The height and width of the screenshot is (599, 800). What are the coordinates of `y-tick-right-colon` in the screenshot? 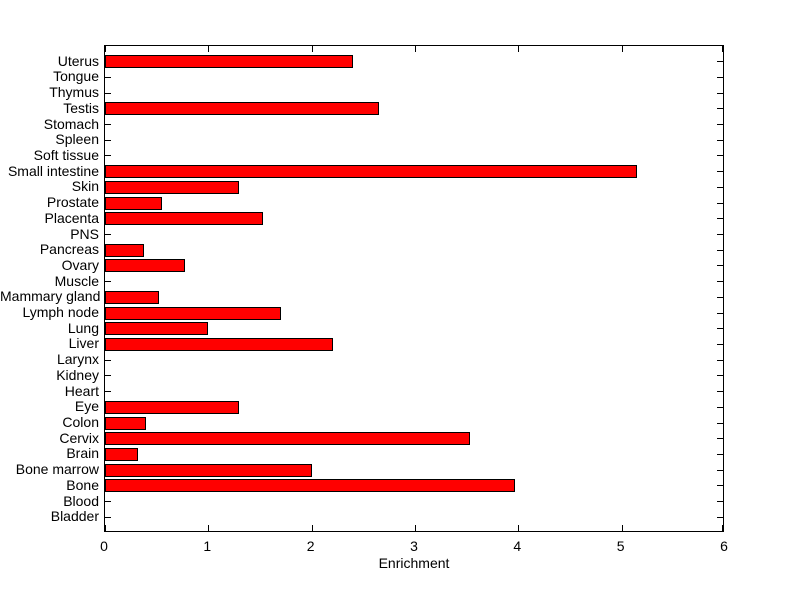 It's located at (720, 423).